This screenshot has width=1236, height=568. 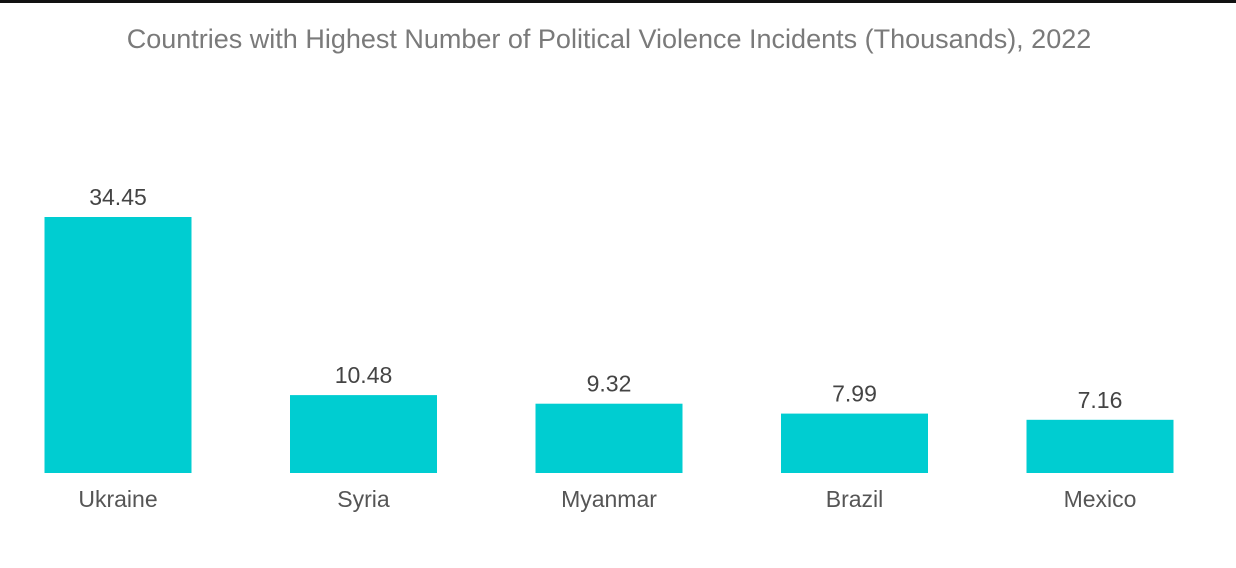 What do you see at coordinates (609, 438) in the screenshot?
I see `bar-myanmar` at bounding box center [609, 438].